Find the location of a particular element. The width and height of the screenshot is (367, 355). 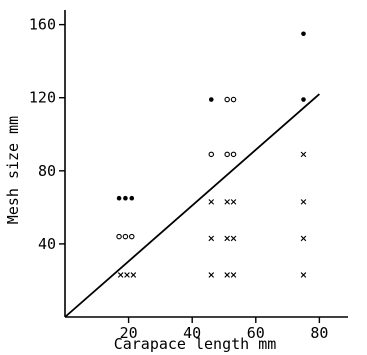

y-tick-label-40: 40 is located at coordinates (47, 244).